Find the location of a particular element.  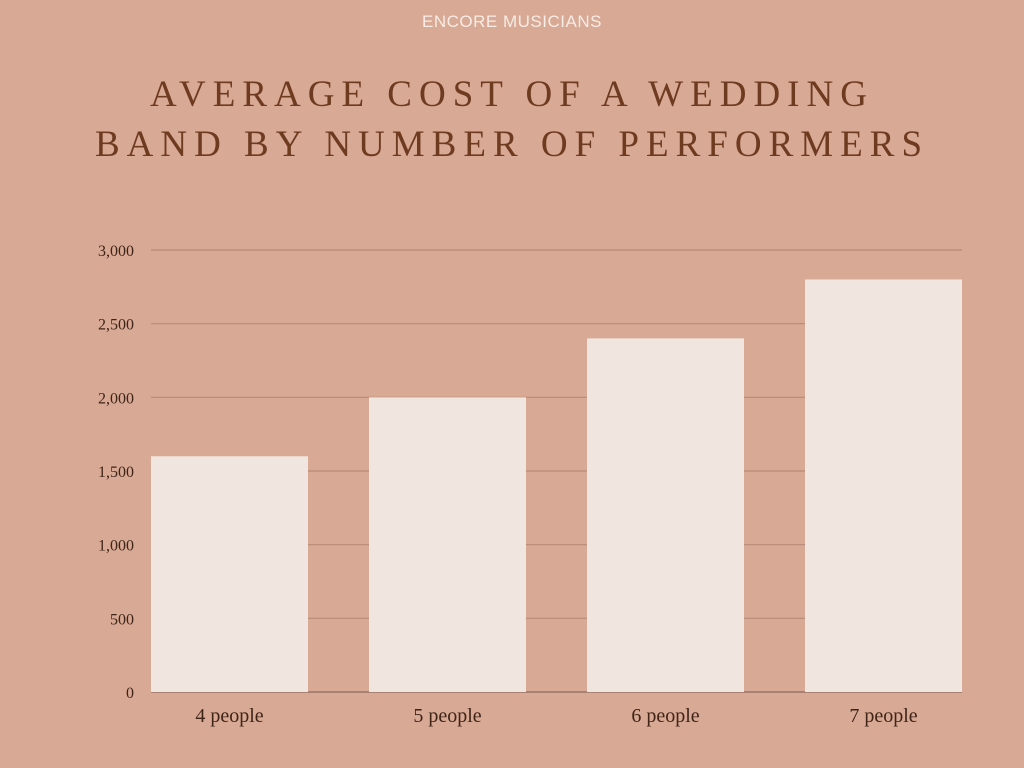

x-category-label: 4 people is located at coordinates (229, 716).